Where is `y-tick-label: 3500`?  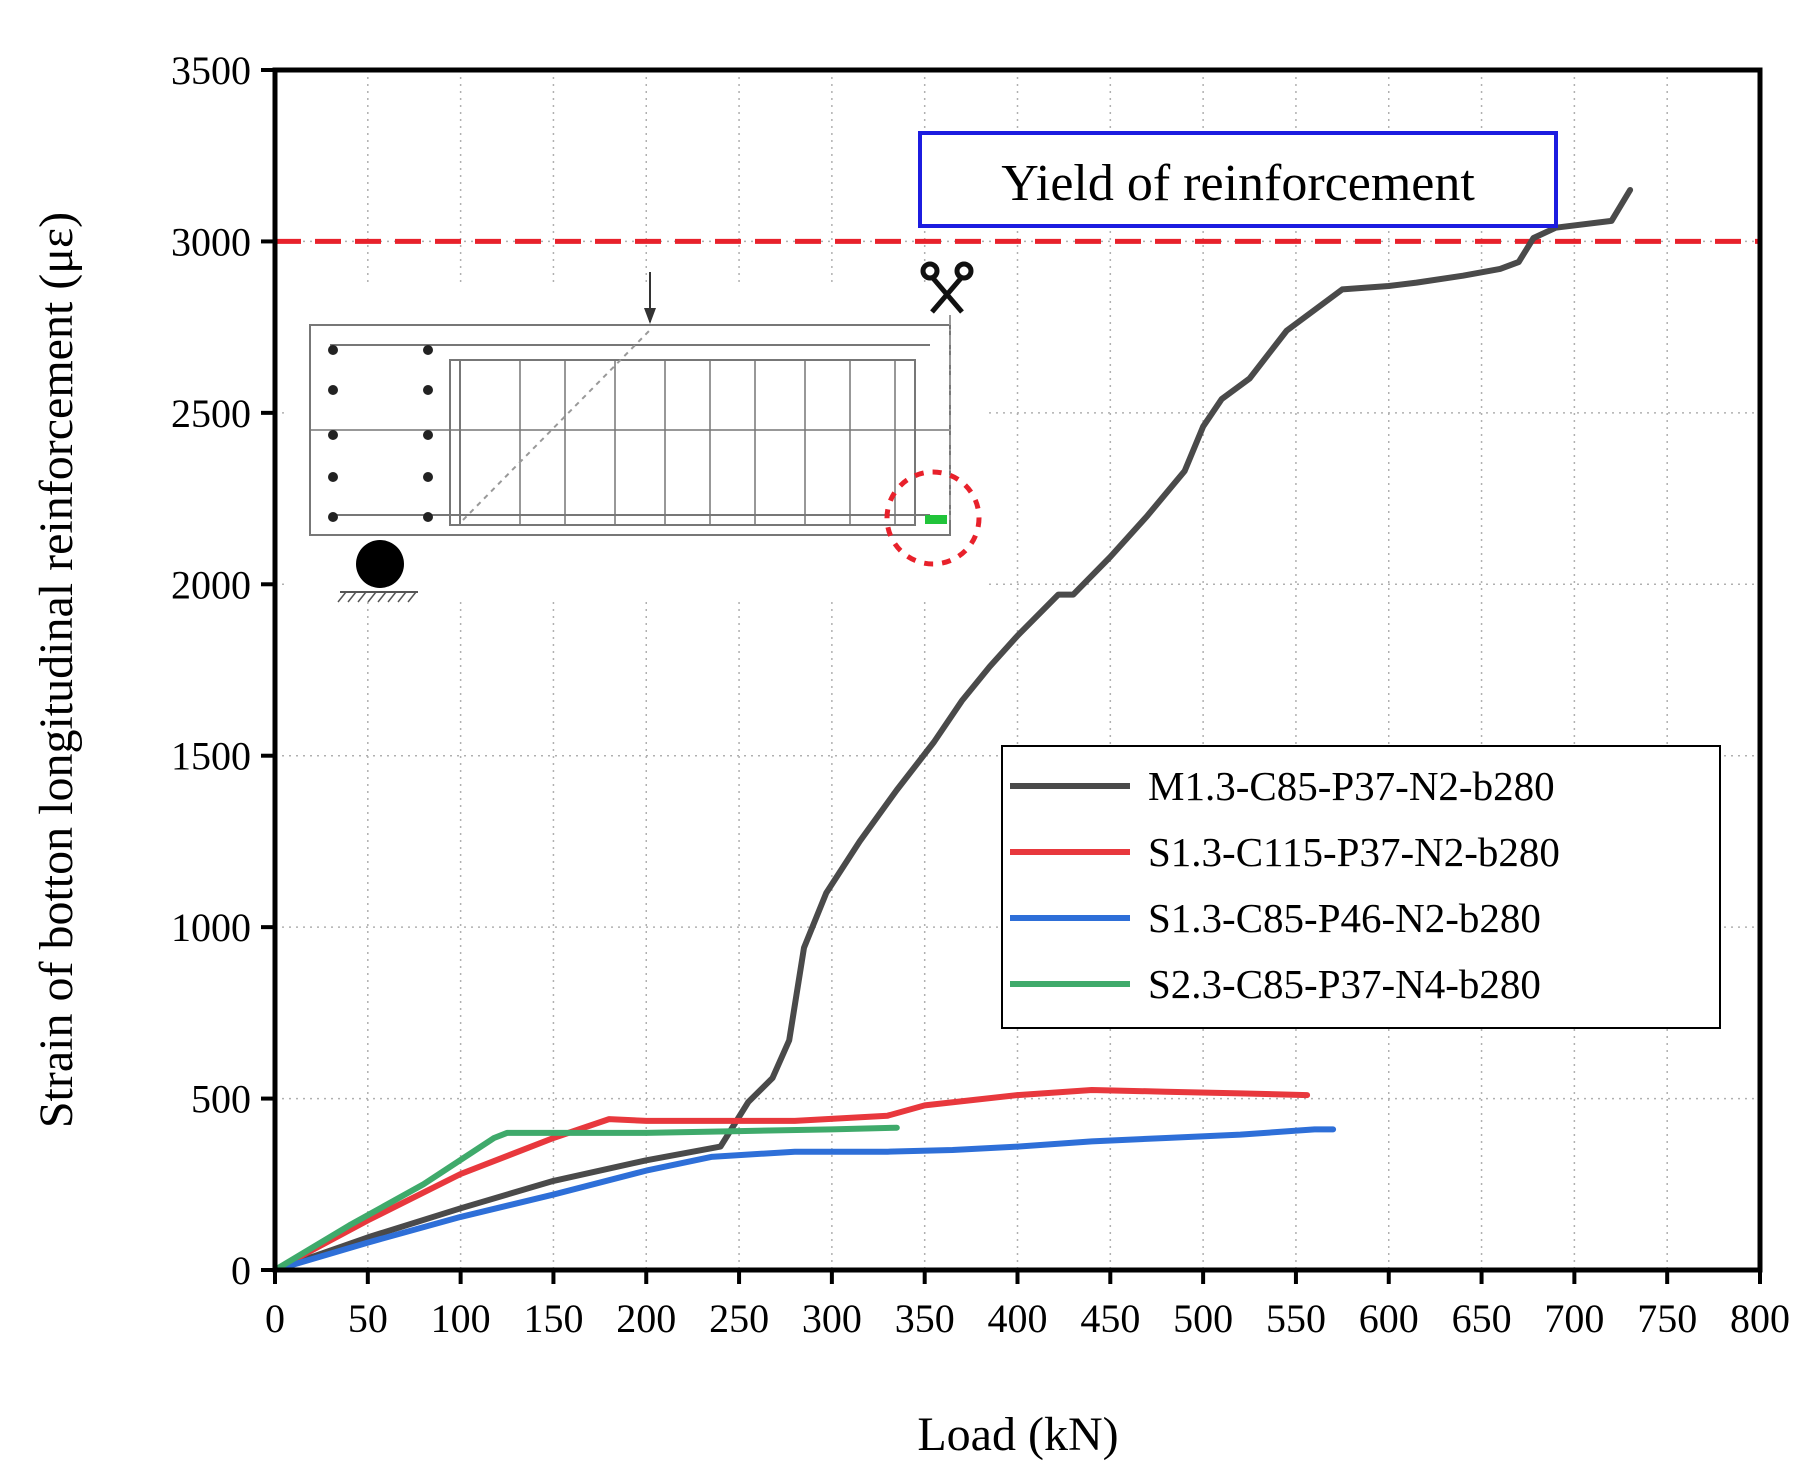
y-tick-label: 3500 is located at coordinates (211, 70).